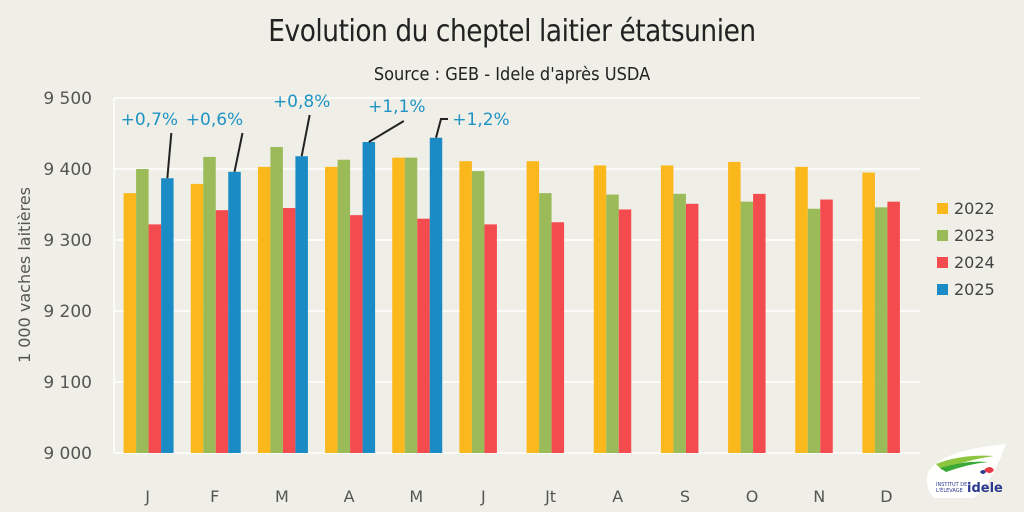 This screenshot has width=1024, height=512. I want to click on y-axis-label: 1 000 vaches laitières, so click(24, 275).